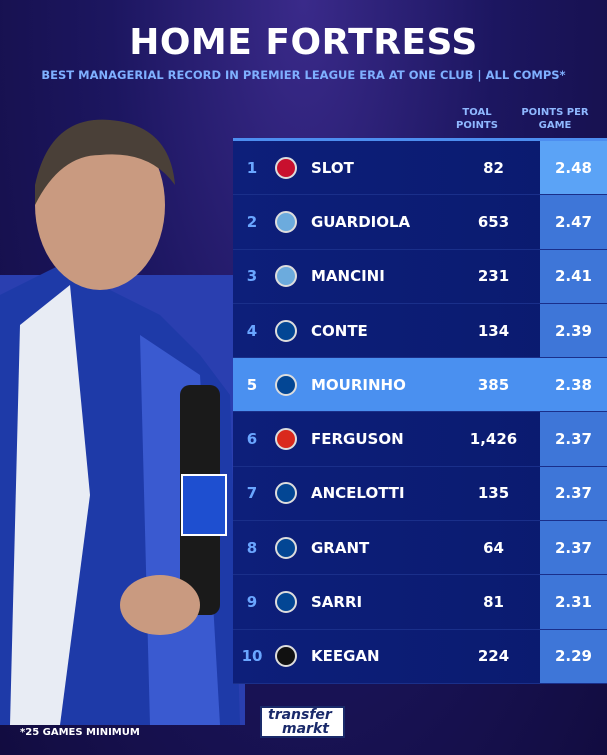 This screenshot has width=607, height=755. Describe the element at coordinates (420, 494) in the screenshot. I see `table-row: 7 ANCELOTTI 135 2.37` at that location.